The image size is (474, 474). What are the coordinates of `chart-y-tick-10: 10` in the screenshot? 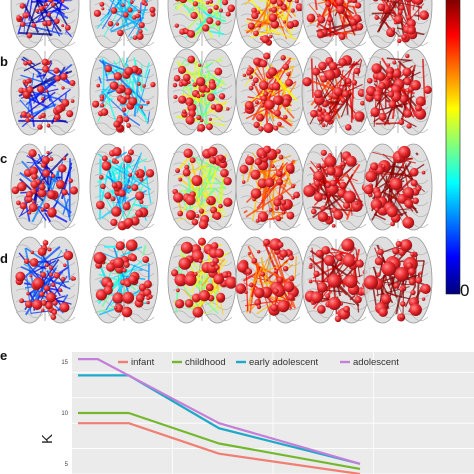 It's located at (64, 414).